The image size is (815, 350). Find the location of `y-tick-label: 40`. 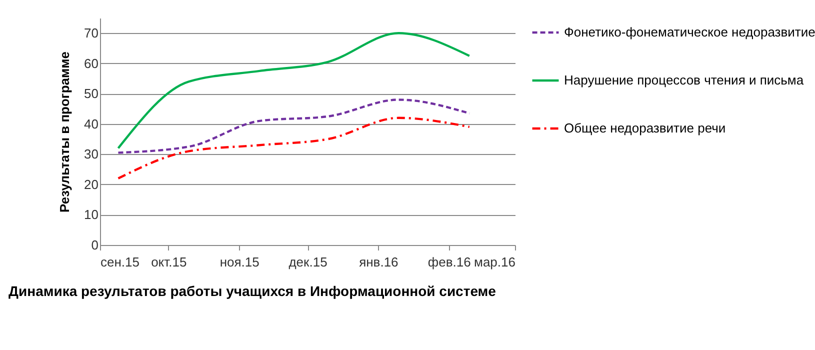

y-tick-label: 40 is located at coordinates (91, 124).